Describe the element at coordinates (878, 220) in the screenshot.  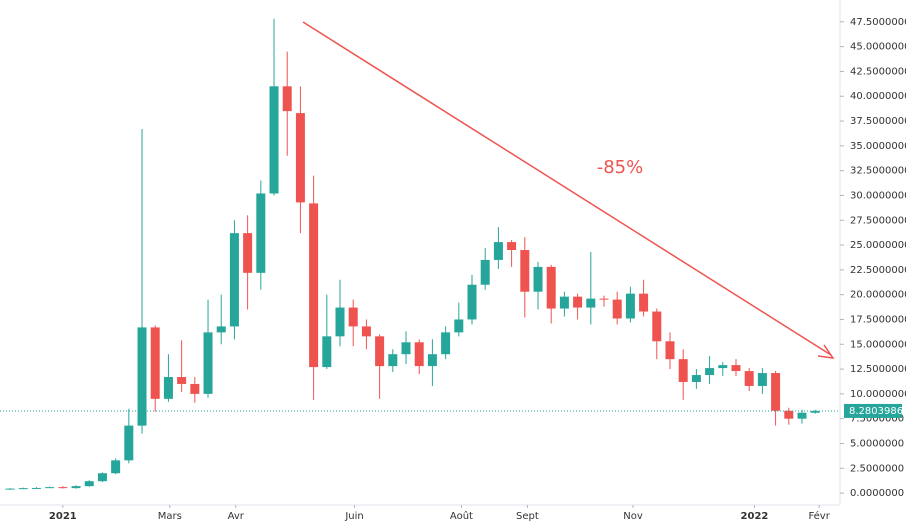
I see `y-tick-label: 27.5000000` at that location.